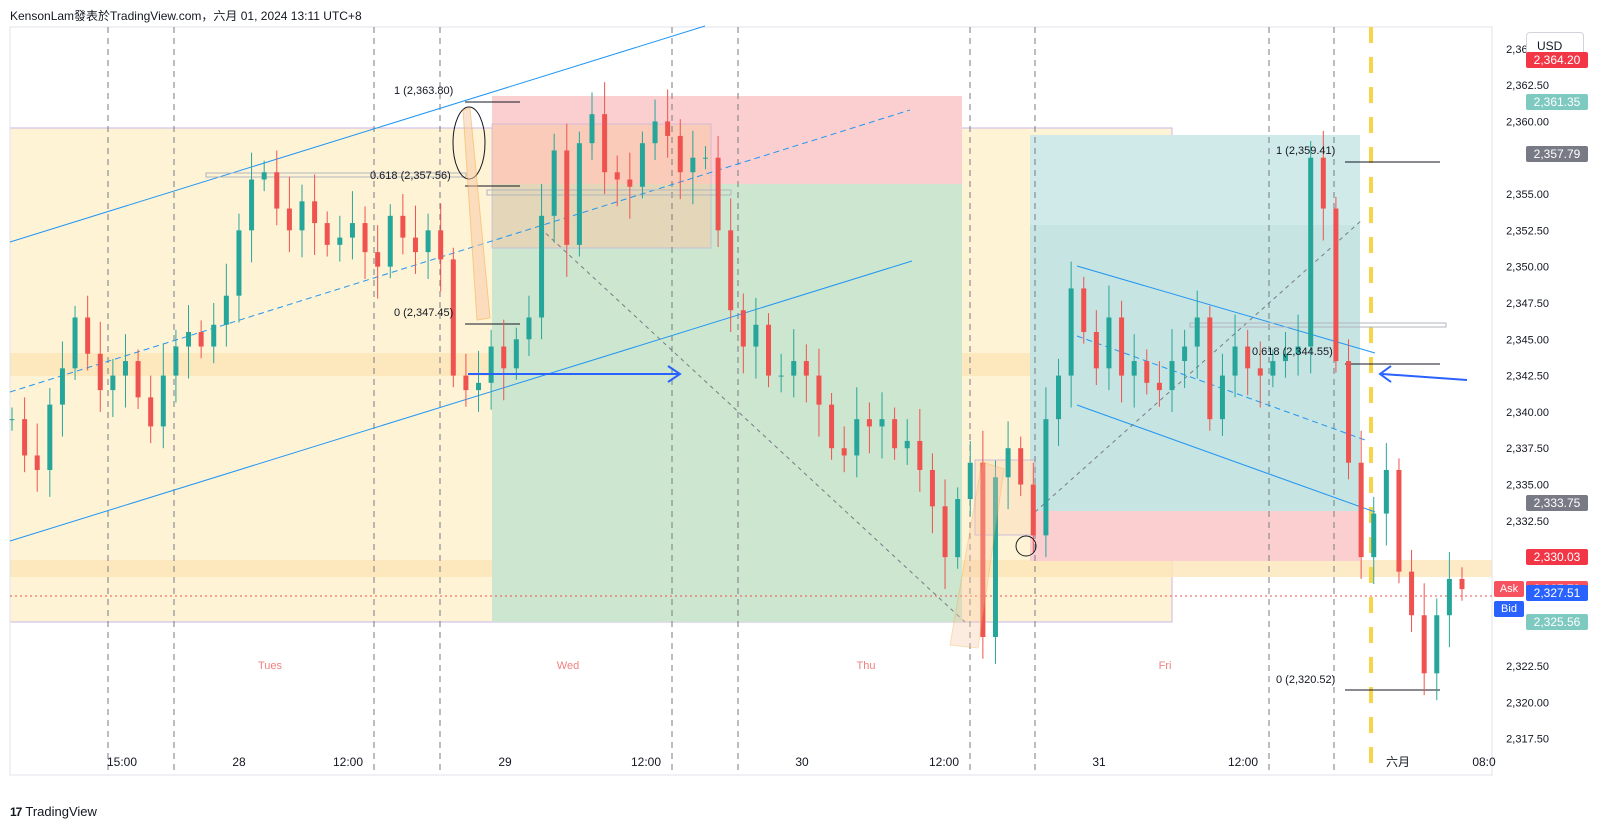 The width and height of the screenshot is (1601, 827). I want to click on fib-label: 1 (2,359.41), so click(1305, 151).